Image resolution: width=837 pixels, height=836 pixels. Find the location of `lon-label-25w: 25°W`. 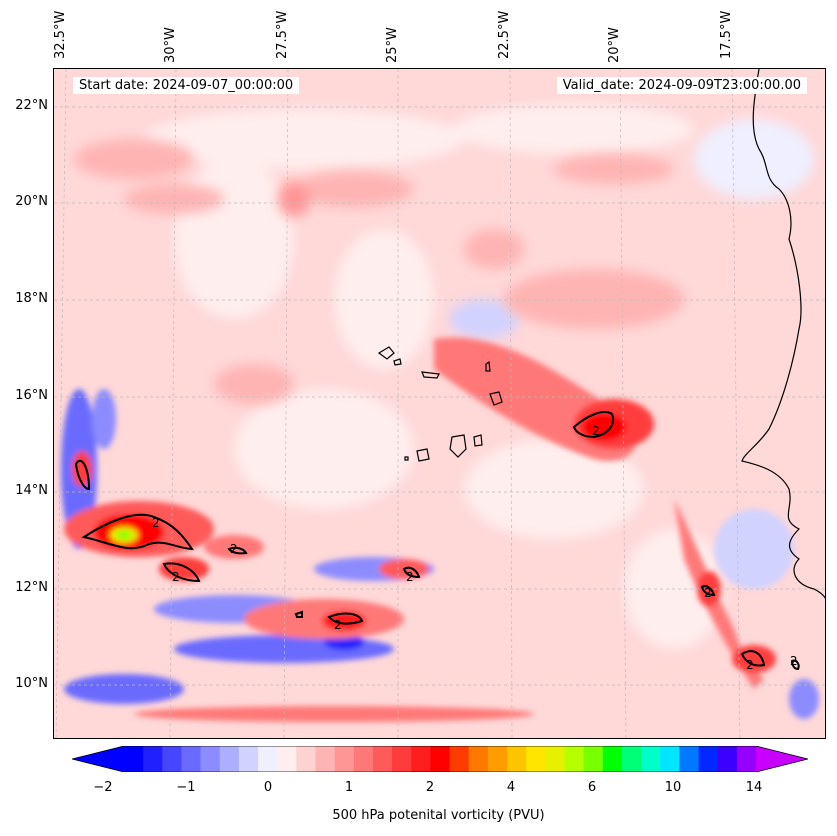

lon-label-25w: 25°W is located at coordinates (392, 45).